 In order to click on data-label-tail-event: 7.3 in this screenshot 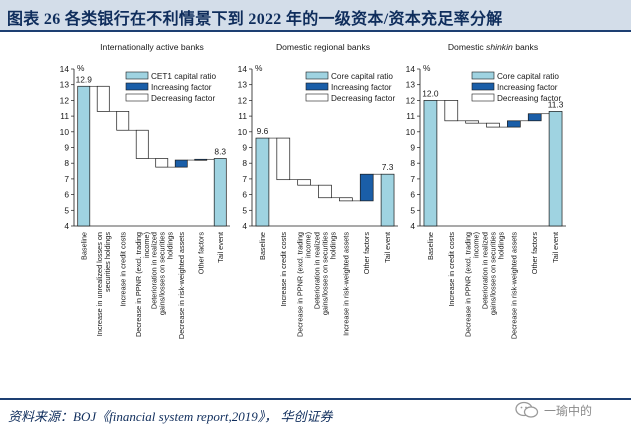, I will do `click(388, 167)`.